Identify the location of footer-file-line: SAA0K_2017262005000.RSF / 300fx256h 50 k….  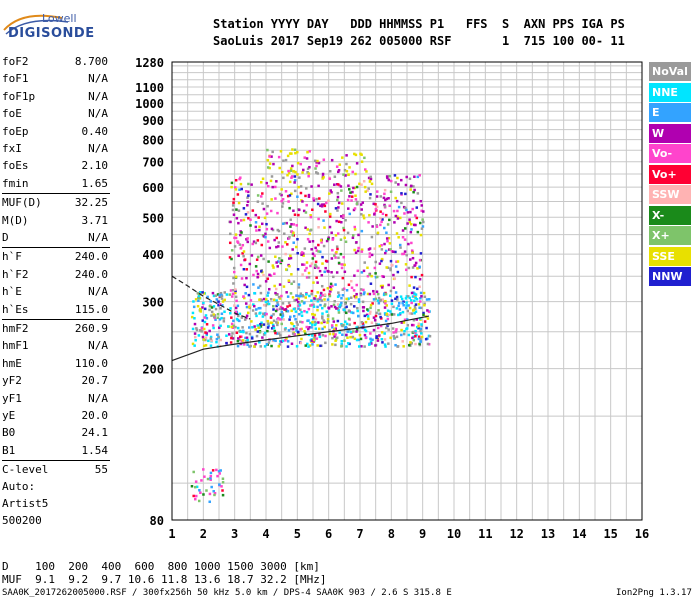
(227, 593).